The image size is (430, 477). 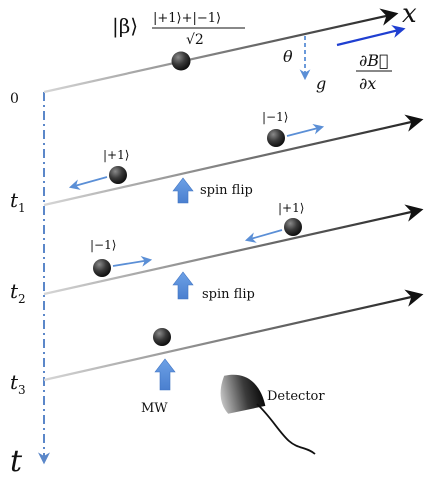 I want to click on particle-plus-one-t2, so click(x=293, y=227).